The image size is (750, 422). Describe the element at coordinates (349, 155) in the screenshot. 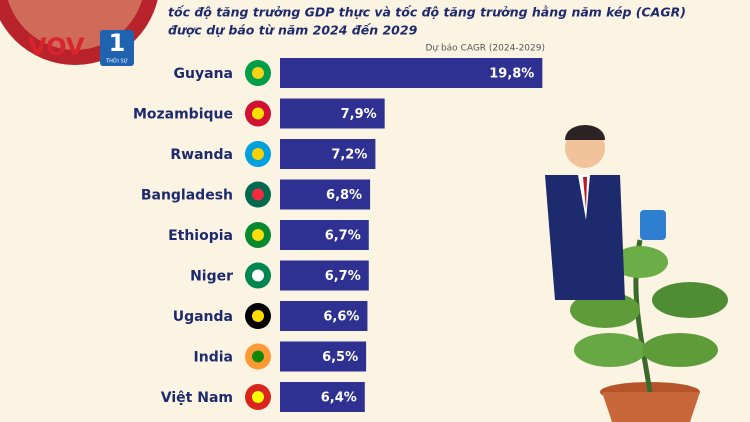

I see `value-label: 7,2%` at that location.